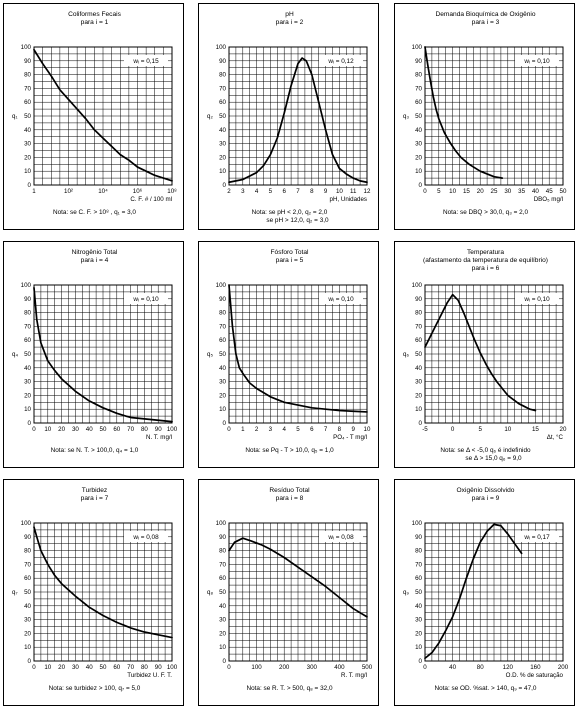  What do you see at coordinates (271, 429) in the screenshot?
I see `x-tick-label: 3` at bounding box center [271, 429].